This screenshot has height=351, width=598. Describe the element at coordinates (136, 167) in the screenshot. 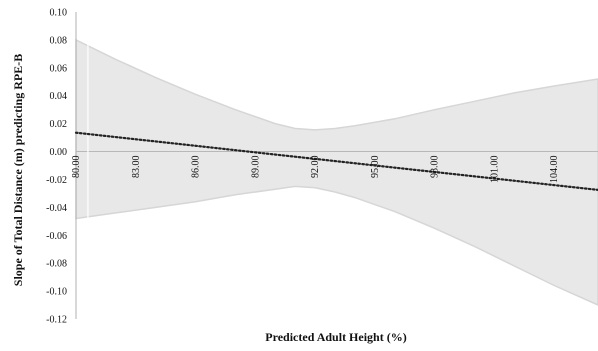

I see `x-tick-label: 83.00` at that location.